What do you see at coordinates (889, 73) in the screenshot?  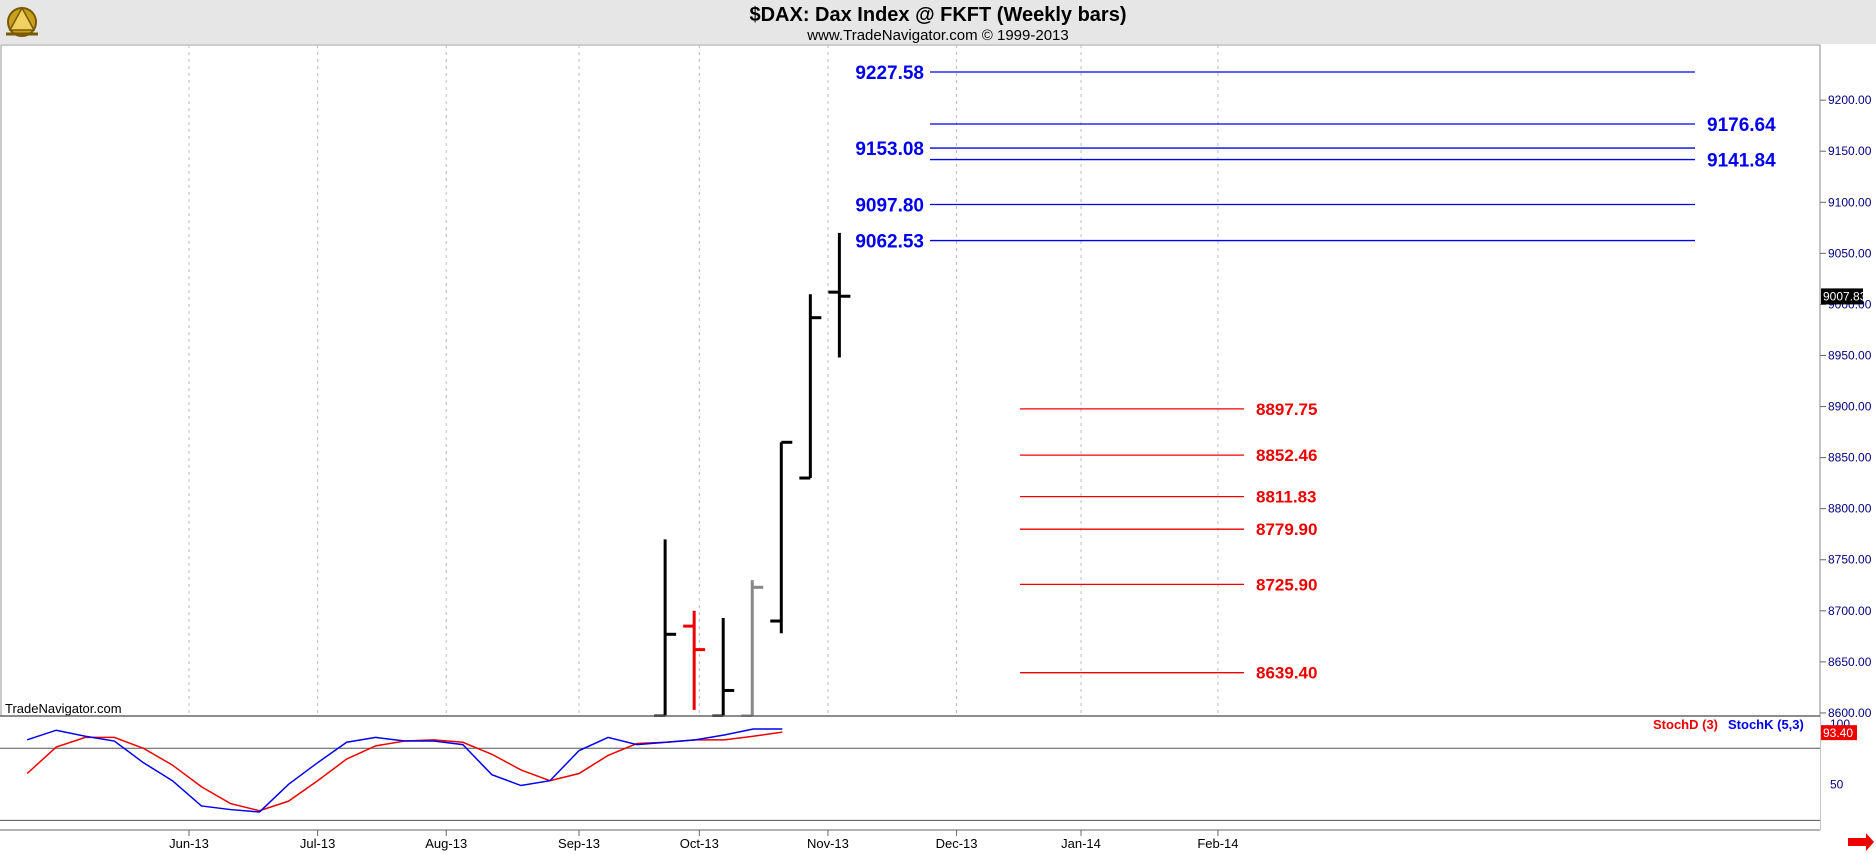 I see `resistance-label: 9227.58` at bounding box center [889, 73].